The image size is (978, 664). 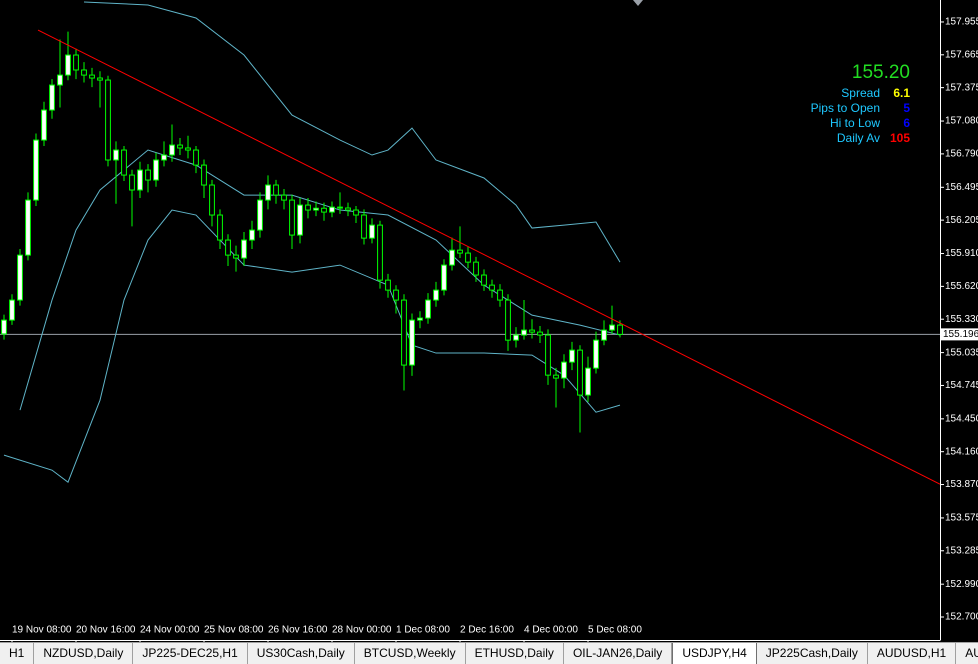 I want to click on chart-tab: JP225-DEC25,H1, so click(x=190, y=653).